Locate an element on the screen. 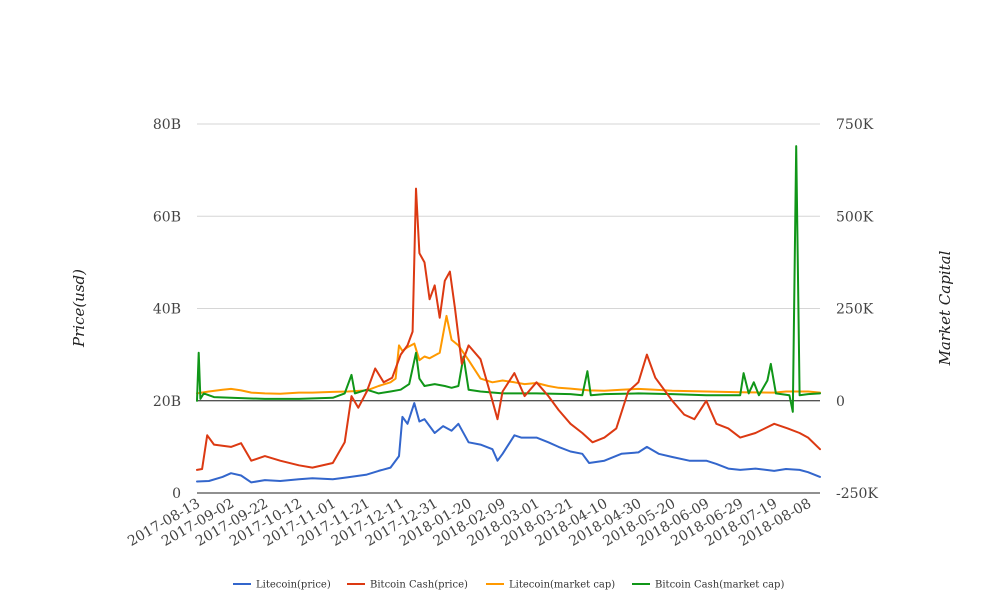 The height and width of the screenshot is (616, 1008). right-y-tick-label: 500K is located at coordinates (855, 217).